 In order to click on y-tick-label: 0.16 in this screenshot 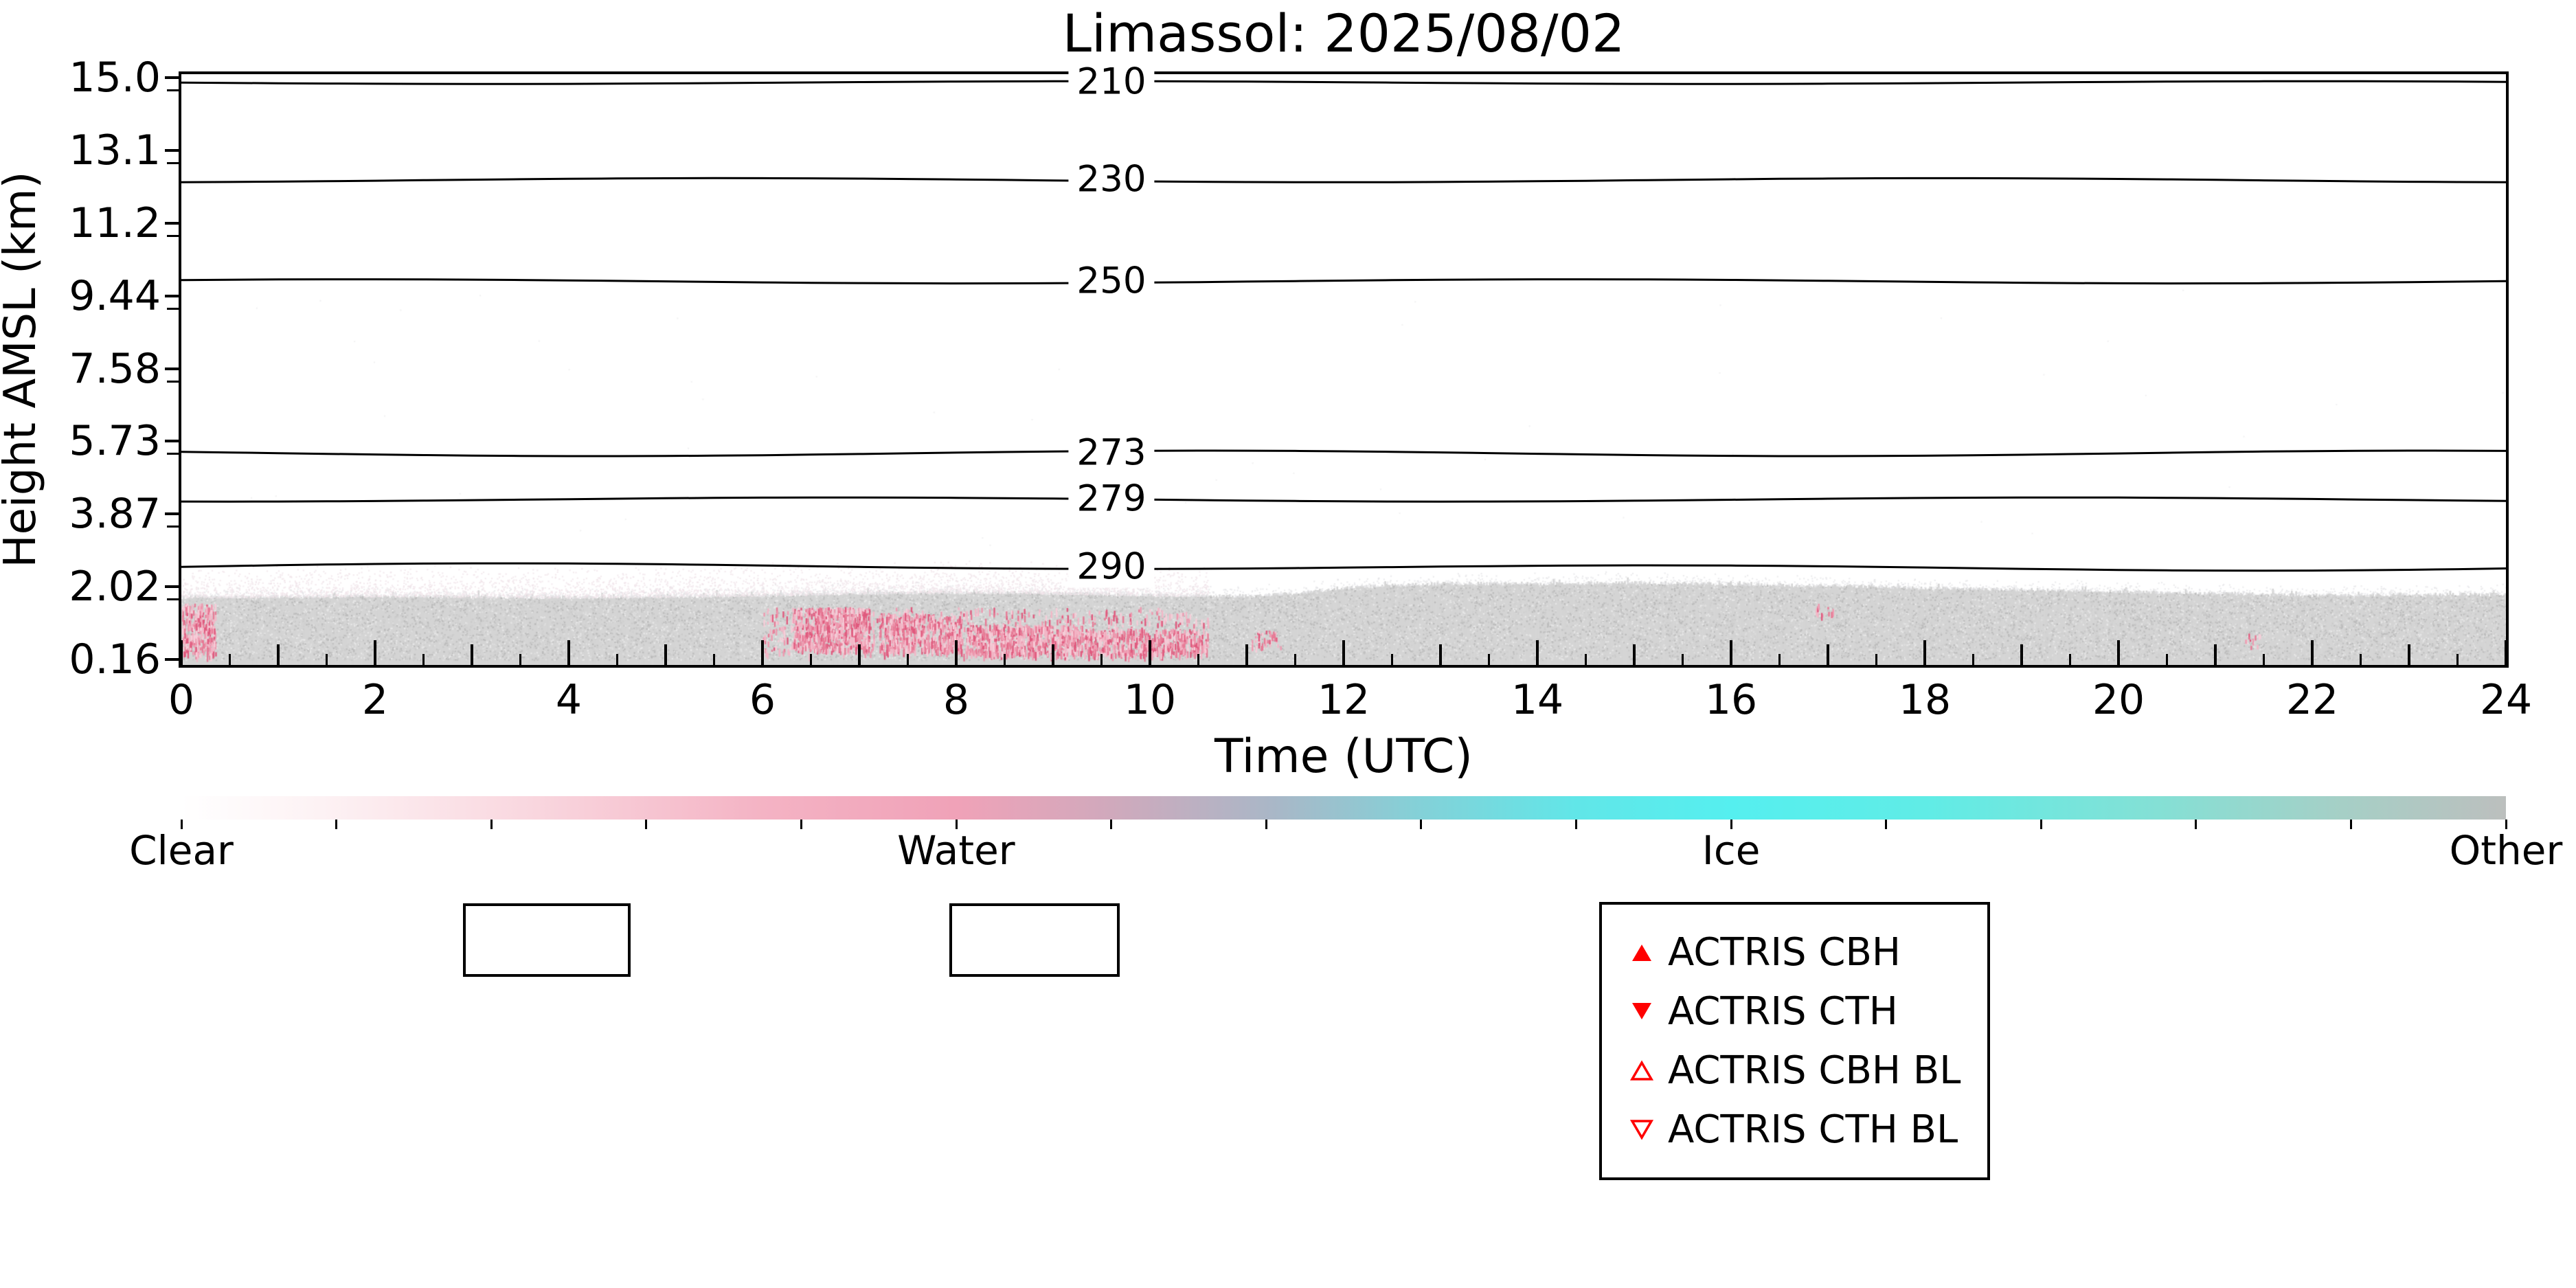, I will do `click(115, 659)`.